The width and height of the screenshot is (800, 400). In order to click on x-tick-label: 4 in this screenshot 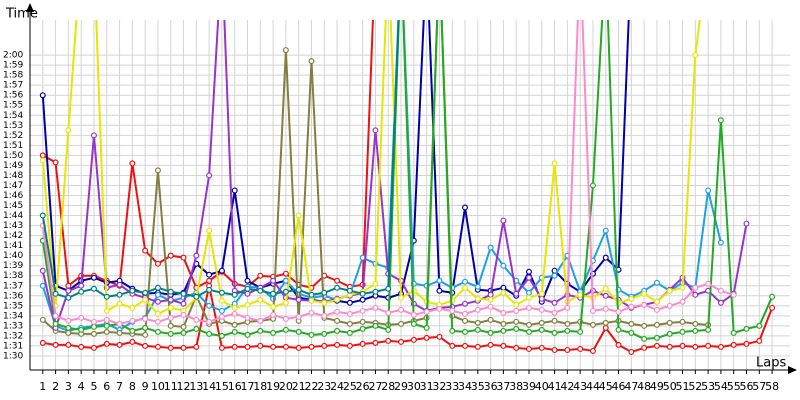, I will do `click(81, 386)`.